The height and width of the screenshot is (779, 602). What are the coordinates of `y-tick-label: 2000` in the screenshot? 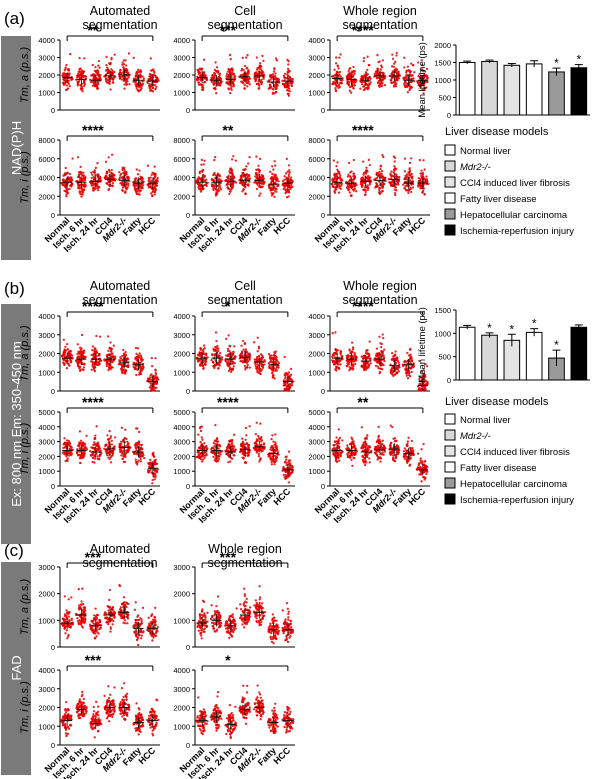 It's located at (46, 354).